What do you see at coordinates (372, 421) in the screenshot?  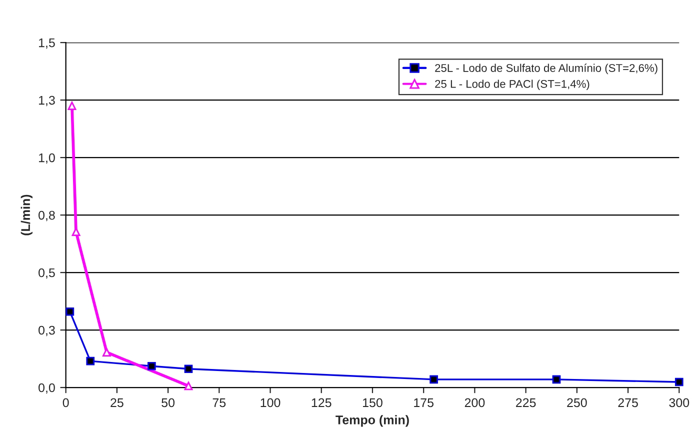 I see `x-axis-title: Tempo (min)` at bounding box center [372, 421].